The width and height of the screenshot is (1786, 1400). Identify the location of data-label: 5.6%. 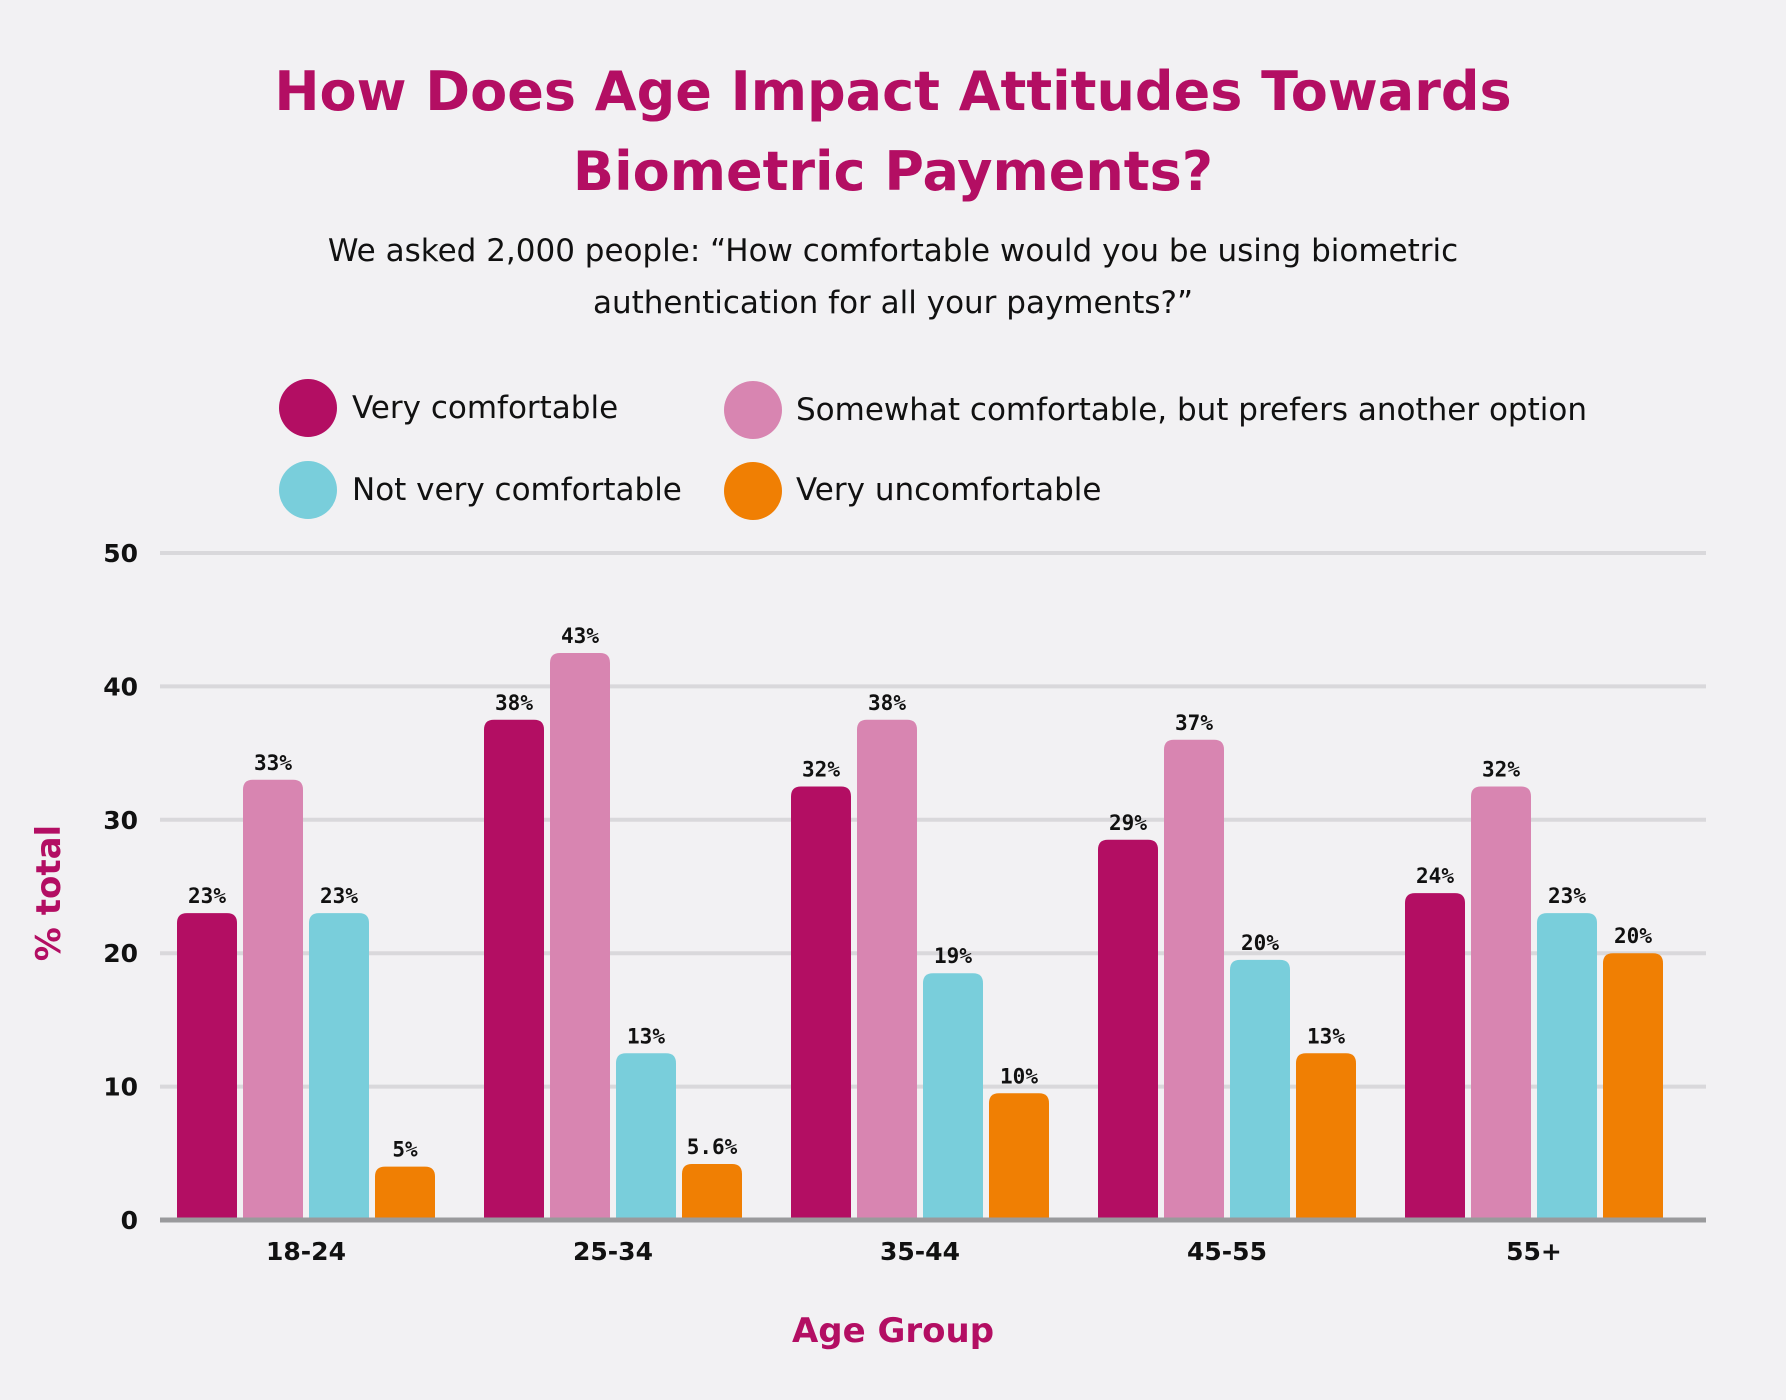
(712, 1147).